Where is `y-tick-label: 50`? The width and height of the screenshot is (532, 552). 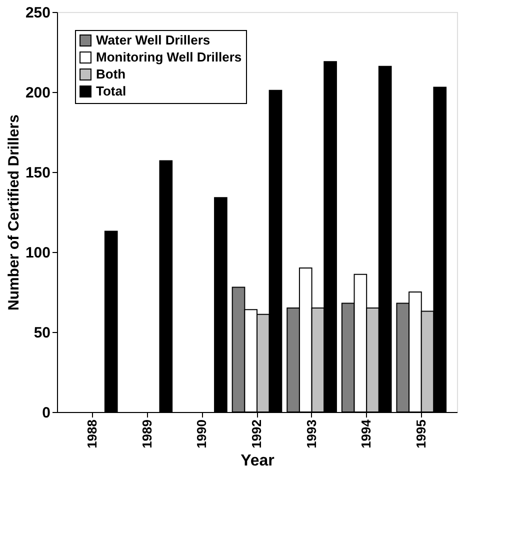
y-tick-label: 50 is located at coordinates (42, 333).